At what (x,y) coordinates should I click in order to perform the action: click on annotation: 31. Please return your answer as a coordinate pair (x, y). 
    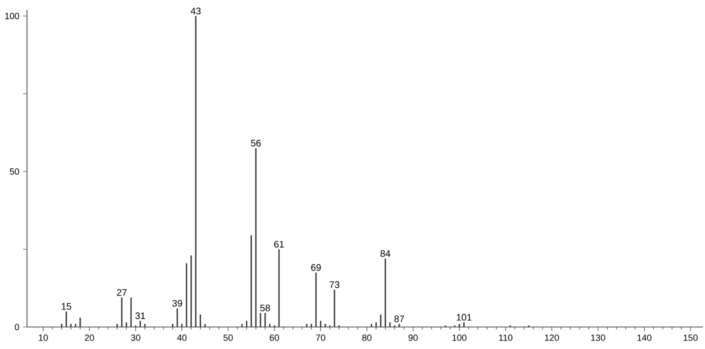
    Looking at the image, I should click on (140, 316).